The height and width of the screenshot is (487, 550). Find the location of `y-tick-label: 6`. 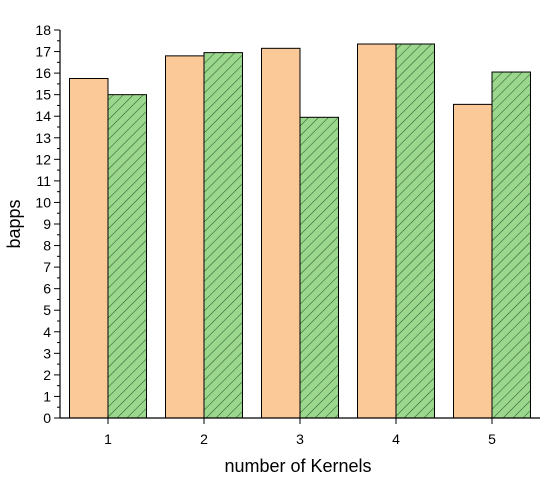

y-tick-label: 6 is located at coordinates (47, 289).